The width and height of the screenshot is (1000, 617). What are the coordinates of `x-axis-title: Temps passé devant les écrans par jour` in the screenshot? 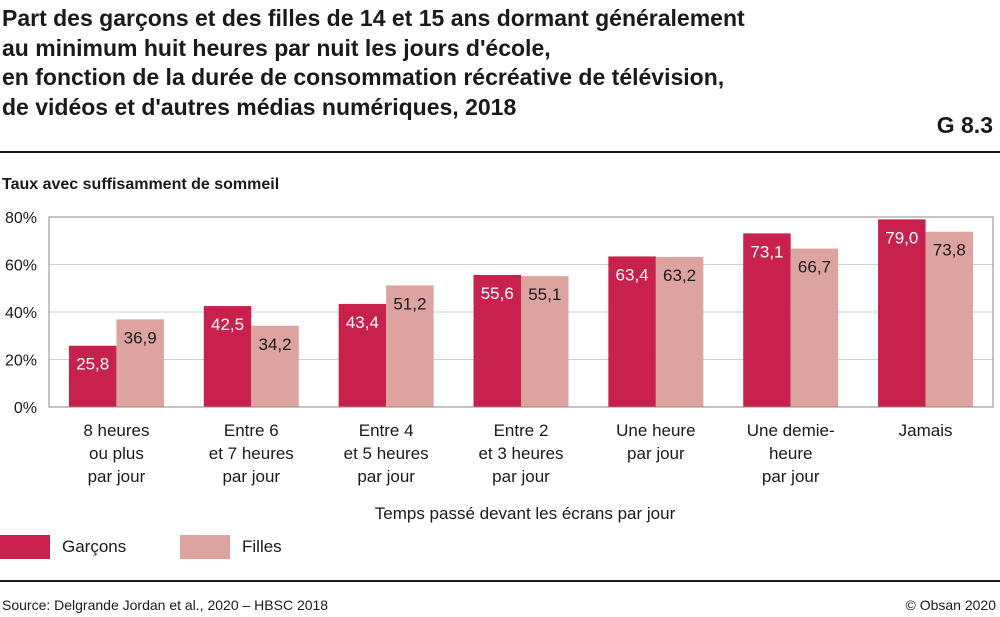 It's located at (525, 513).